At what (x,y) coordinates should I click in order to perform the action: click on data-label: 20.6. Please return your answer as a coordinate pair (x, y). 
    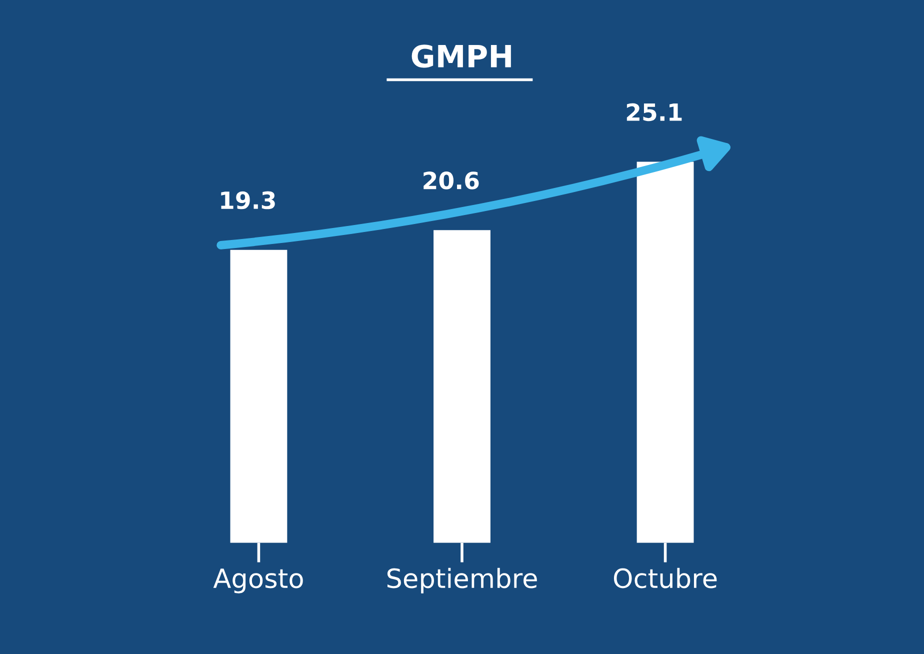
    Looking at the image, I should click on (451, 181).